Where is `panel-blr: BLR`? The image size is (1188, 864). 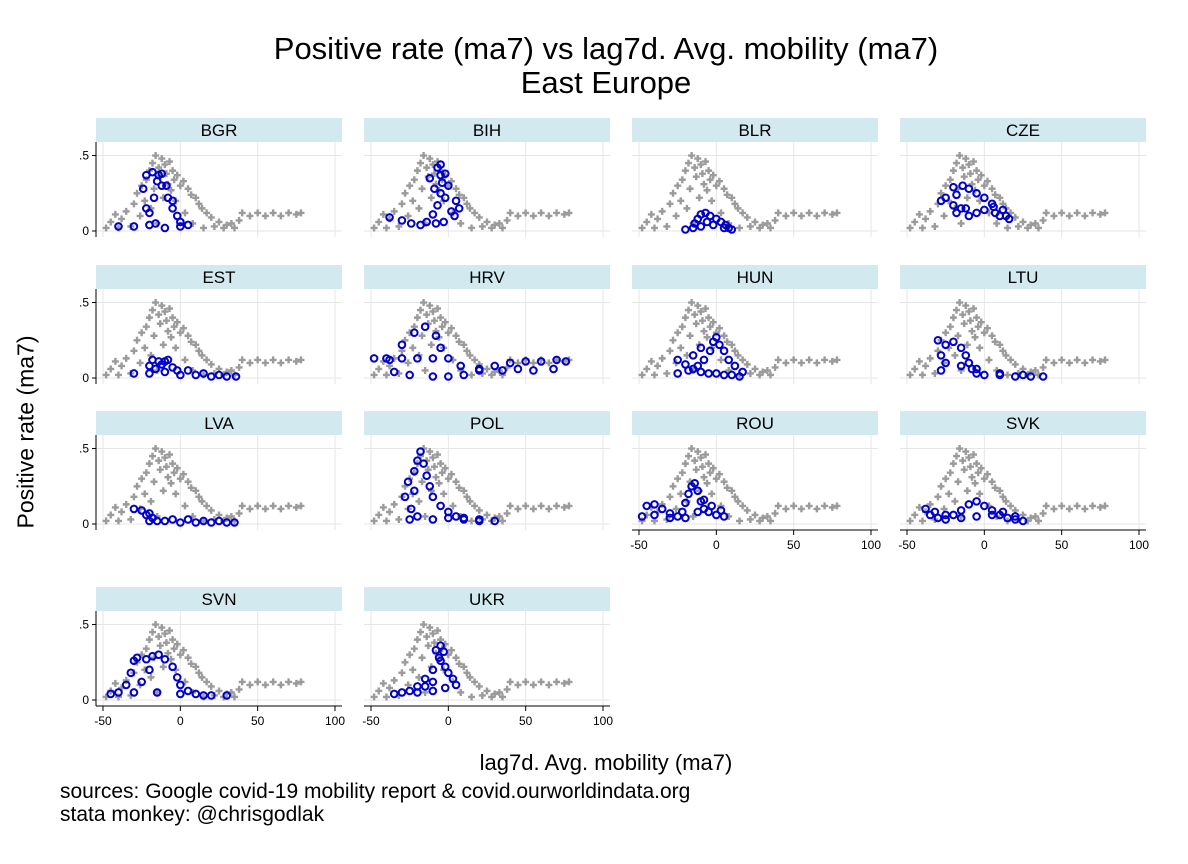 panel-blr: BLR is located at coordinates (755, 177).